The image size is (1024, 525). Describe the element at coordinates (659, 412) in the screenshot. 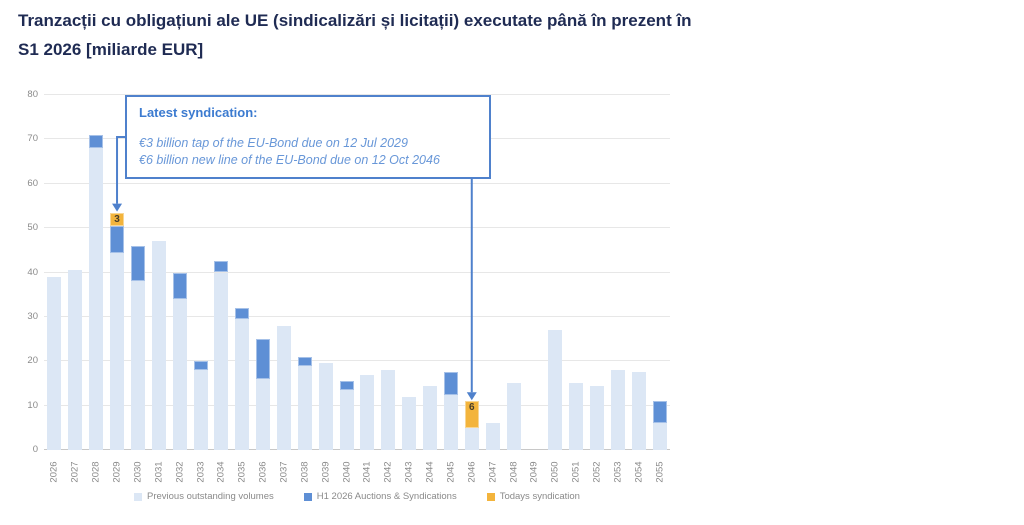

I see `bar-segment-2055-series2` at that location.